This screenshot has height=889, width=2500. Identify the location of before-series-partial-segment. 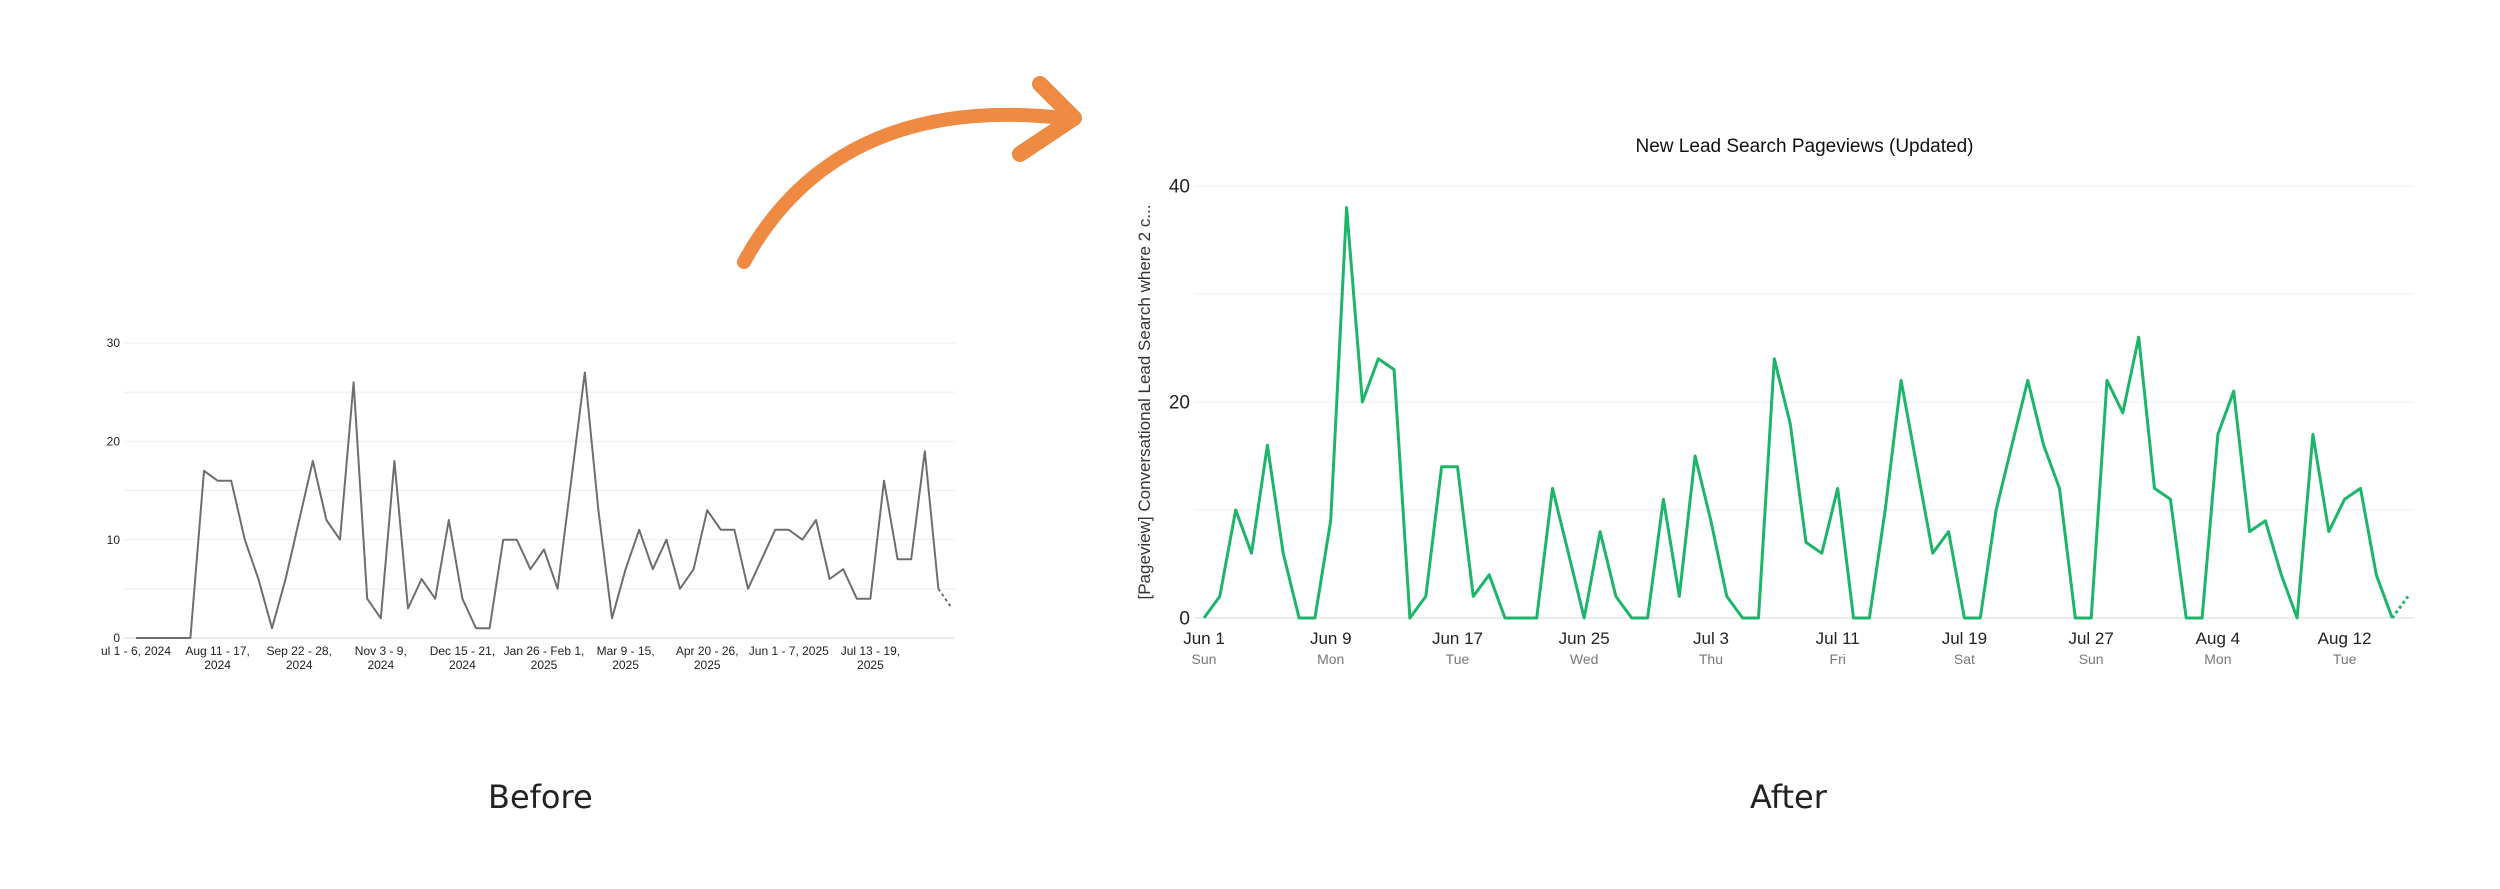
(945, 599).